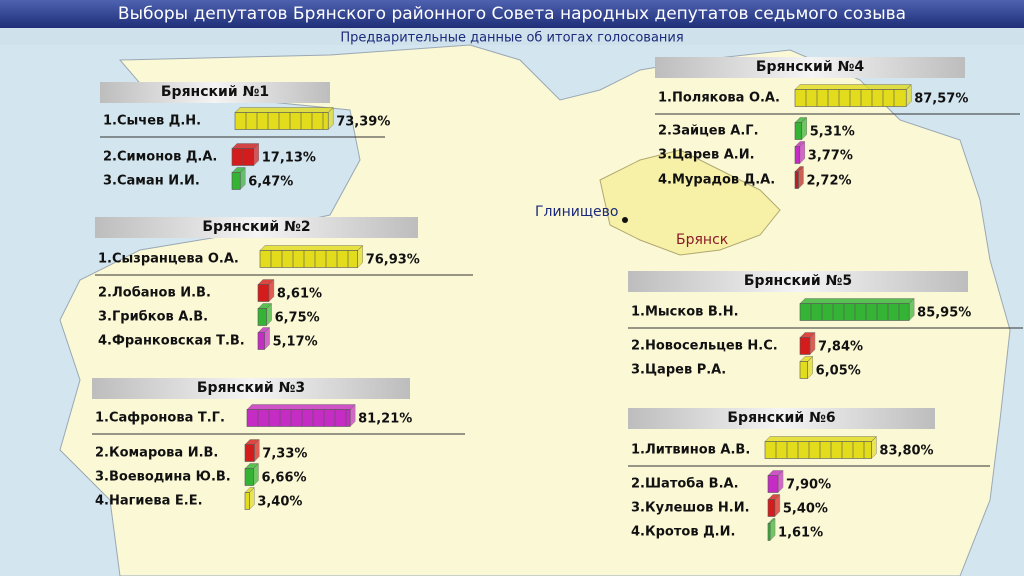 The image size is (1024, 576). I want to click on candidate-name: 2.Комарова И.В., so click(156, 453).